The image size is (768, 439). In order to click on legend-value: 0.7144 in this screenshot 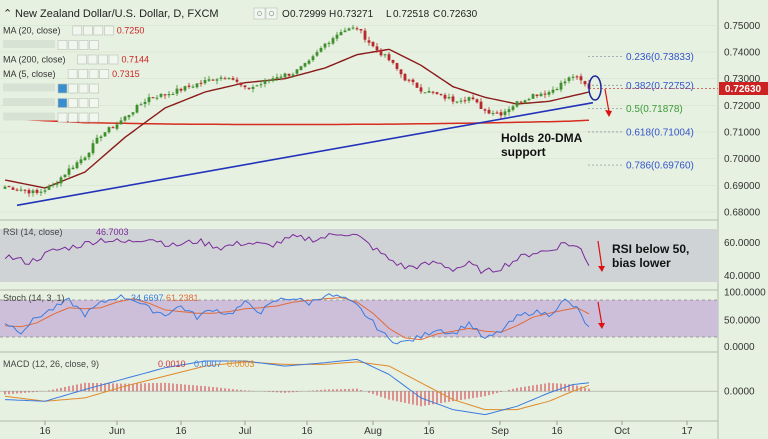, I will do `click(136, 60)`.